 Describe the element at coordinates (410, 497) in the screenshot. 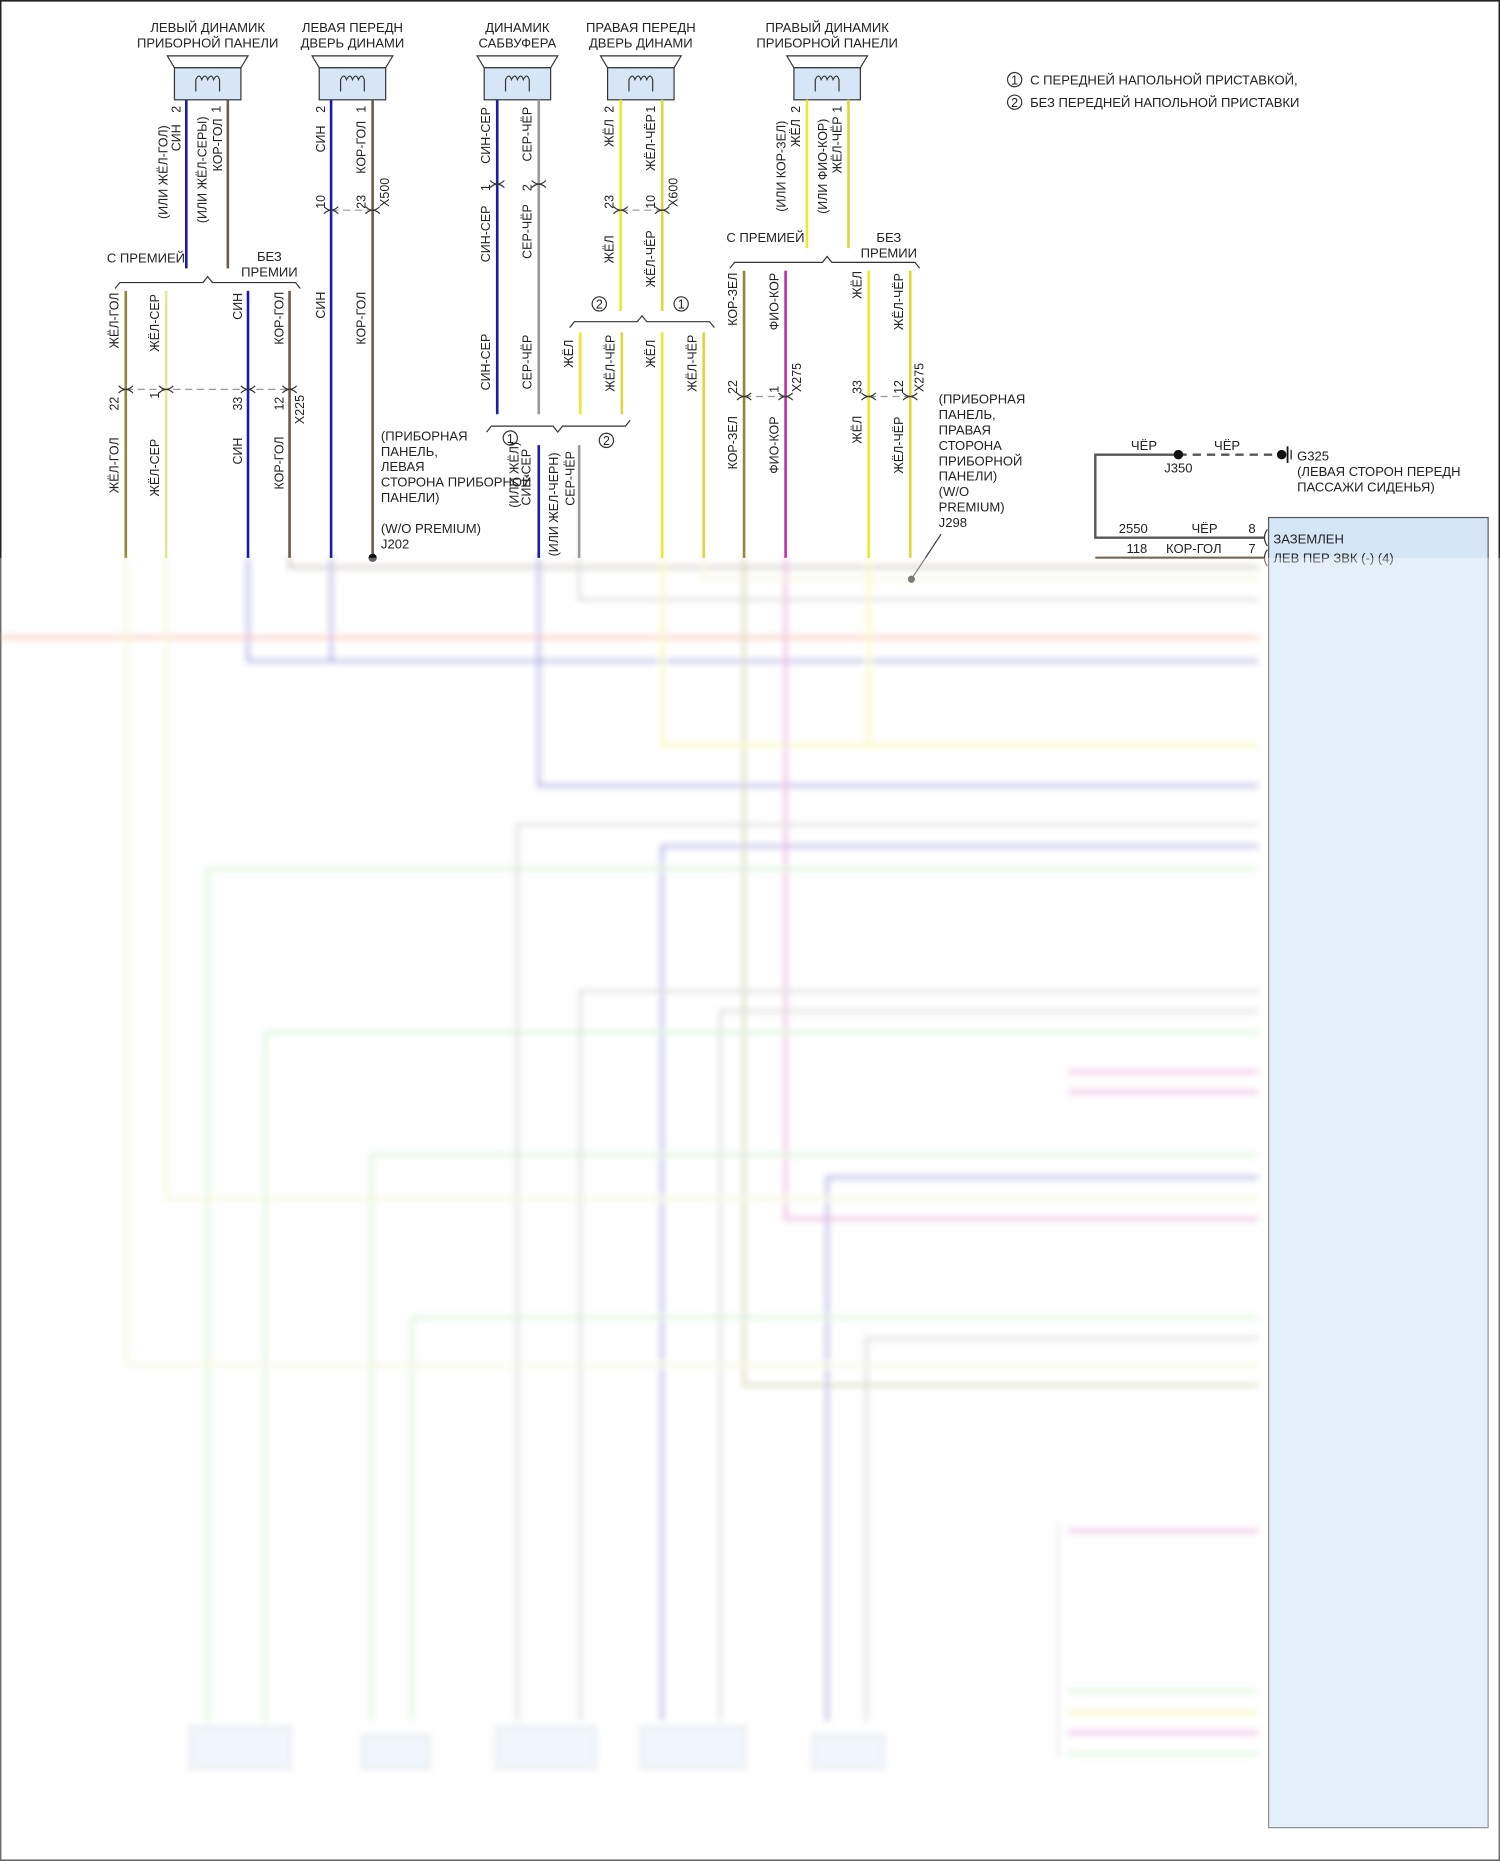

I see `splice-text: ПАНЕЛИ)` at that location.